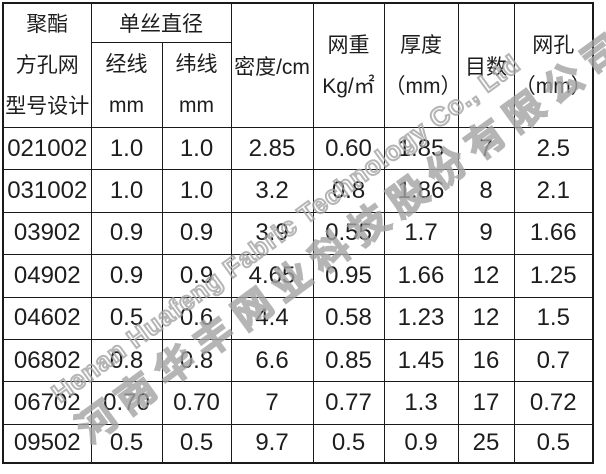 The width and height of the screenshot is (606, 474). Describe the element at coordinates (126, 360) in the screenshot. I see `cell-warp-mm: 0.8` at that location.